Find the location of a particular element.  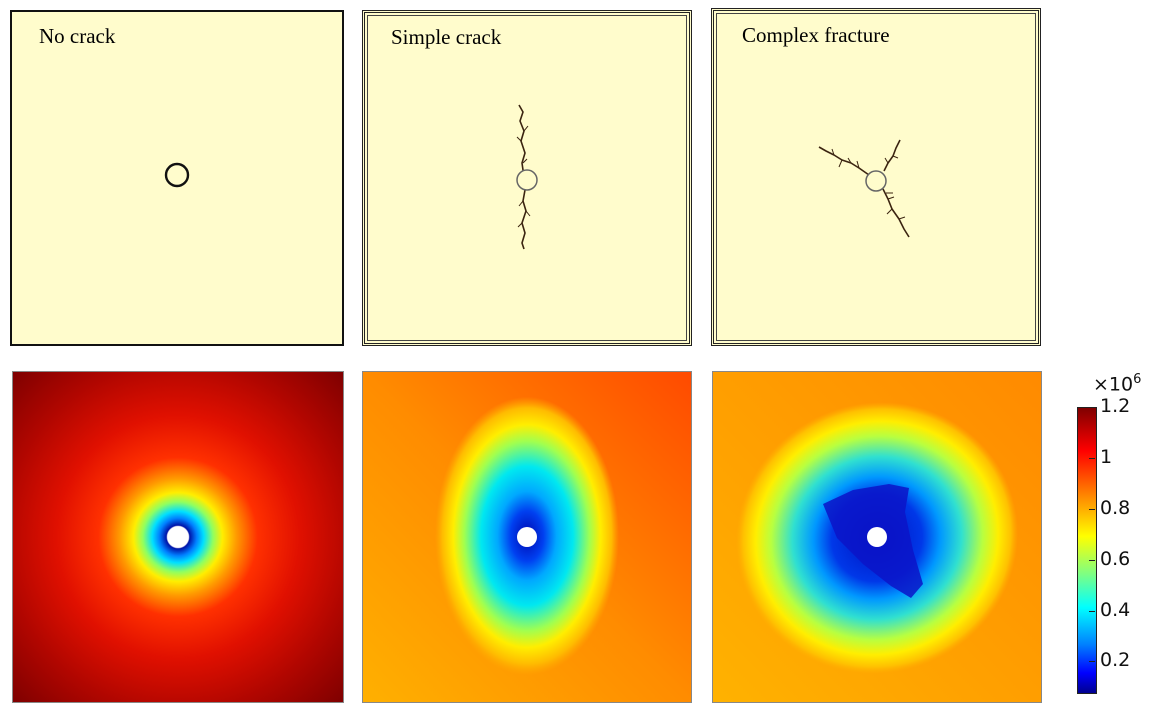

crack-left-branch is located at coordinates (845, 158).